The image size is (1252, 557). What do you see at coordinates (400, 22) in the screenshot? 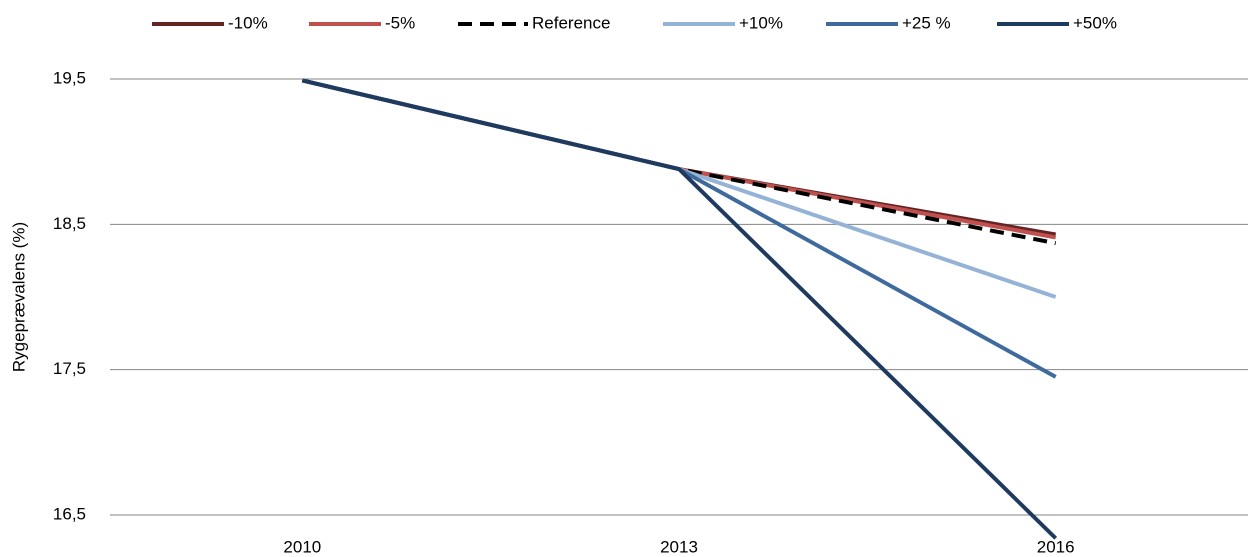
I see `legend-label: -5%` at bounding box center [400, 22].